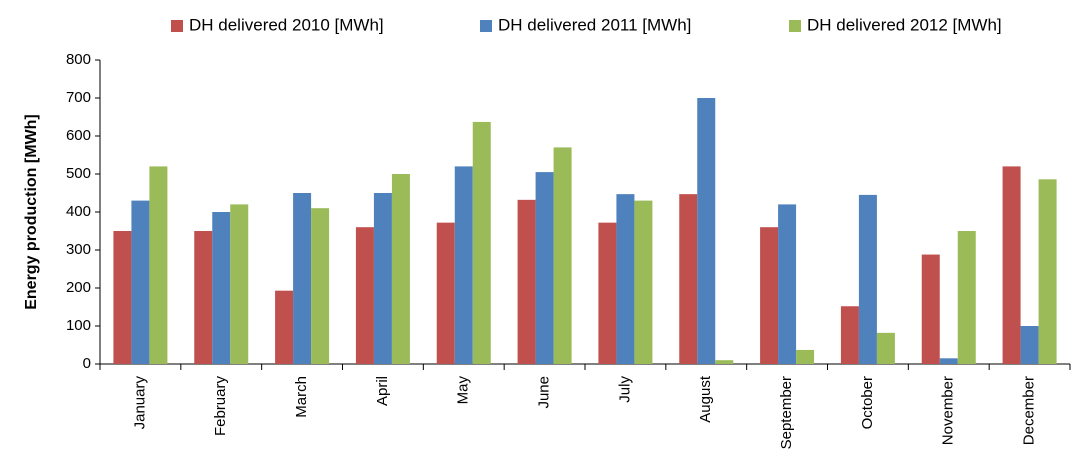 The height and width of the screenshot is (460, 1084). Describe the element at coordinates (78, 249) in the screenshot. I see `y-tick-label: 300` at that location.